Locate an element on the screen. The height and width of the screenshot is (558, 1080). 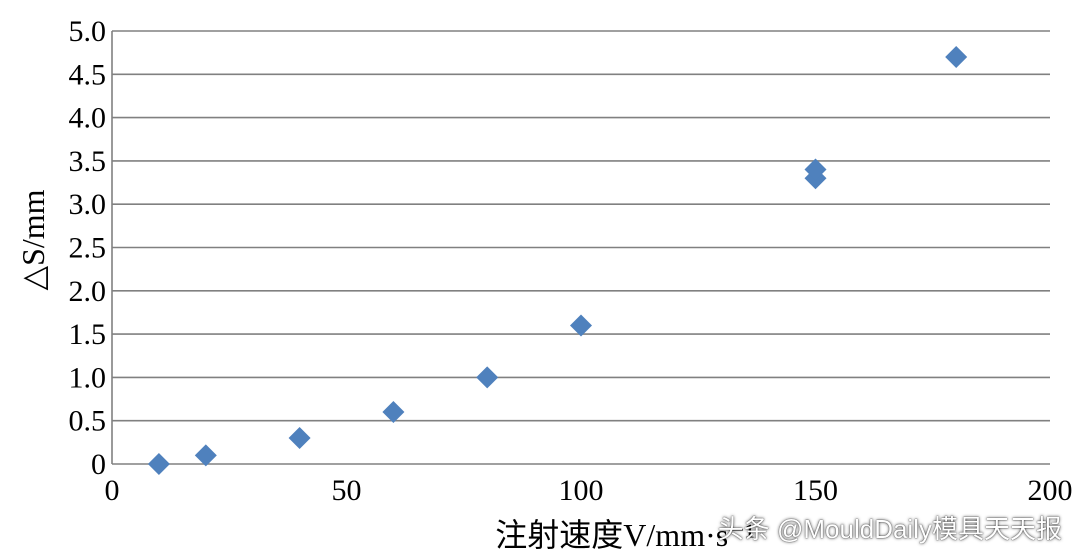
y-tick-label: 4.5 is located at coordinates (88, 74).